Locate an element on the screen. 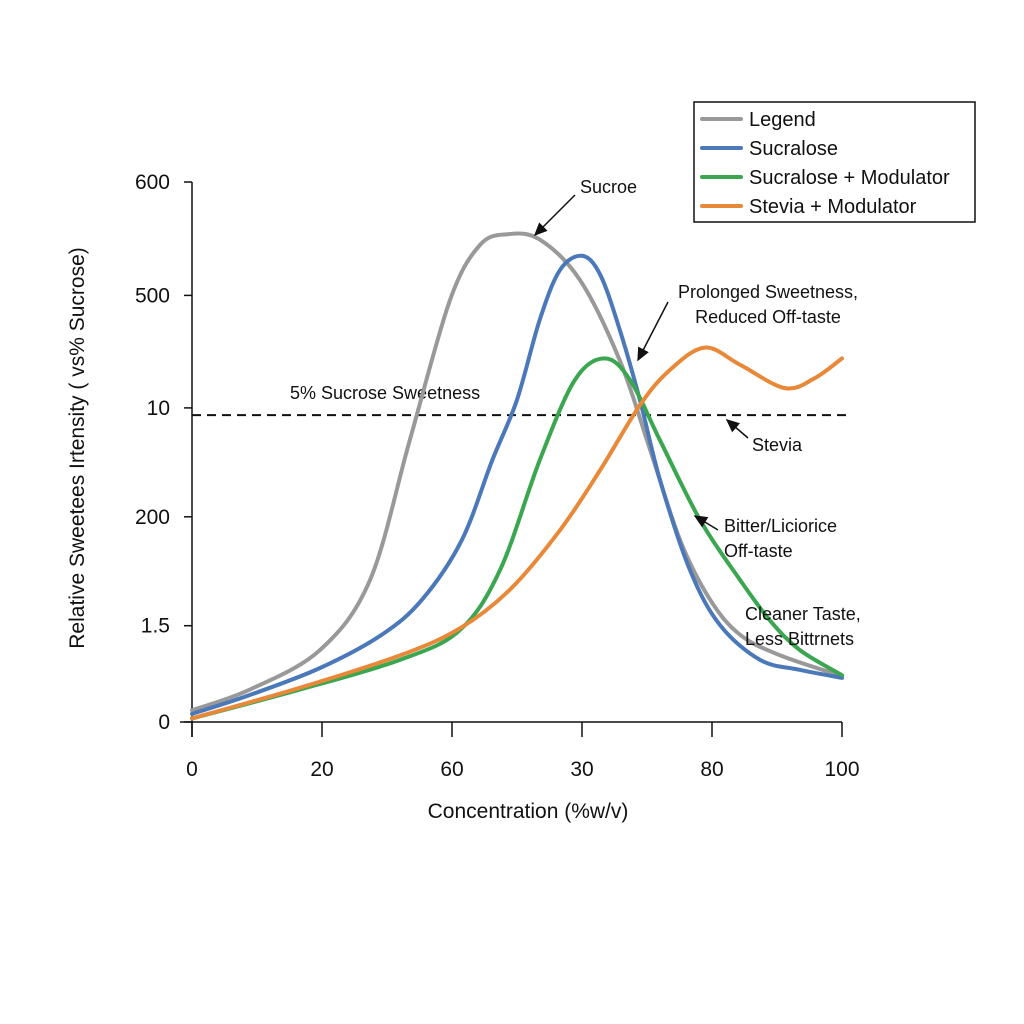 The width and height of the screenshot is (1024, 1024). x-ticks: 0 20 60 30 80 100 is located at coordinates (523, 751).